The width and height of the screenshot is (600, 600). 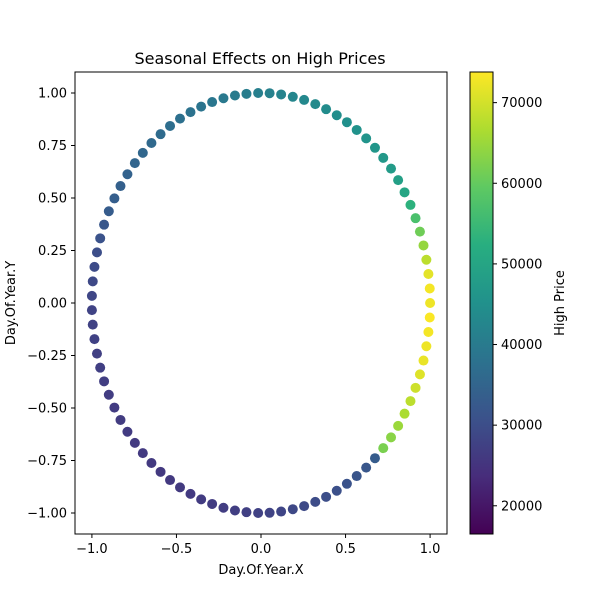 I want to click on y-axis: 1.00 0.75 0.50 0.25 0.00 −0.25 −0.50 −0.75 −1.00, so click(x=51, y=304).